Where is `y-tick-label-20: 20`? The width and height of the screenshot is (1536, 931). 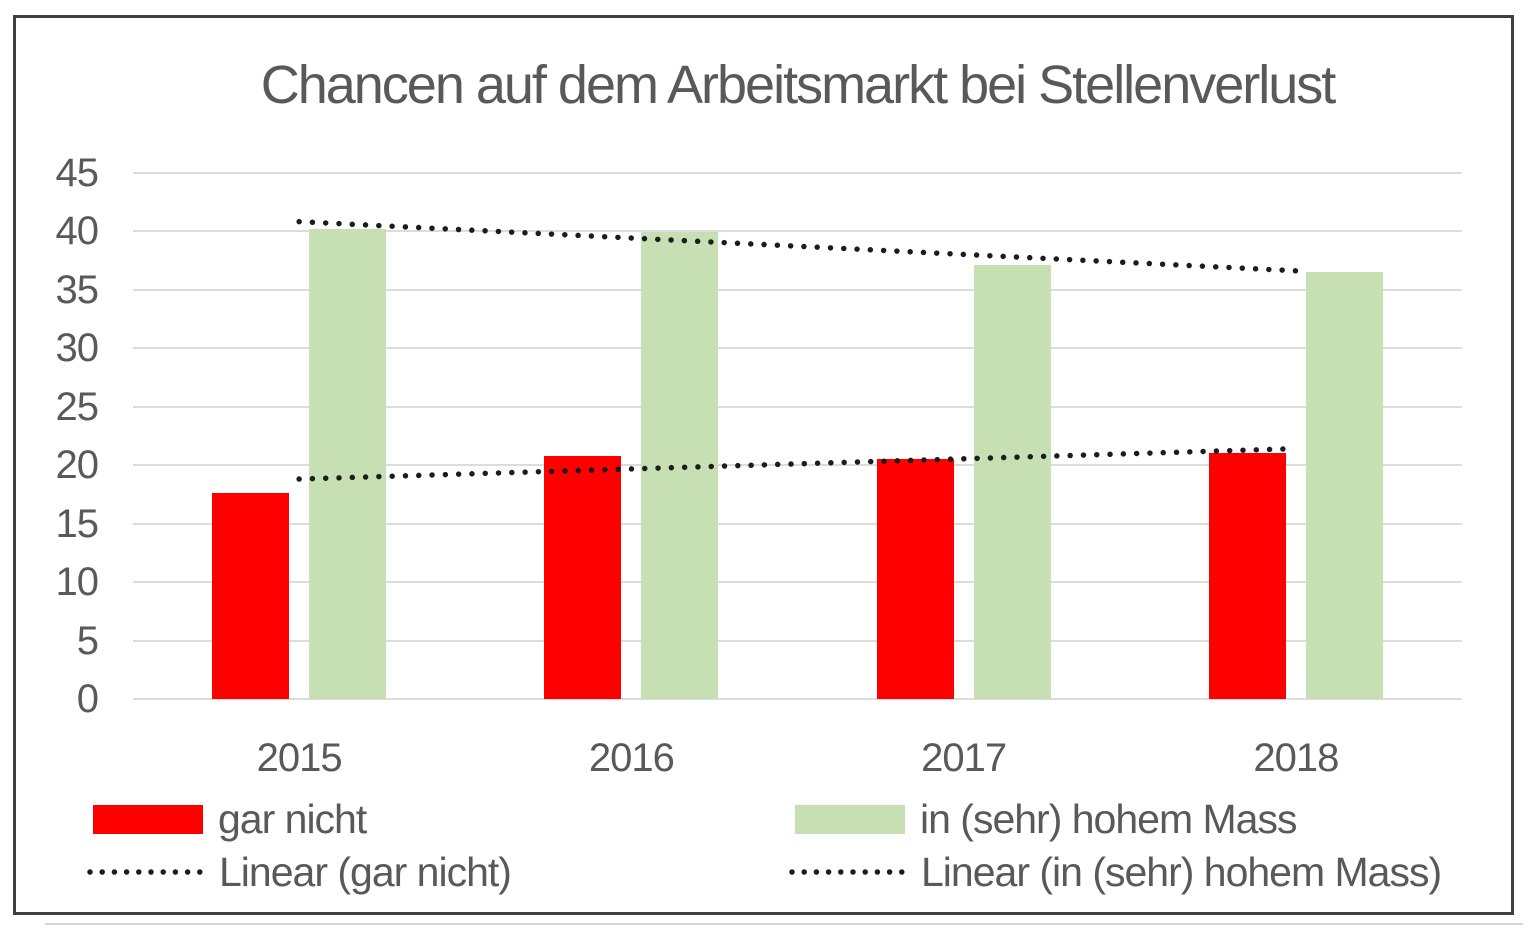 y-tick-label-20: 20 is located at coordinates (77, 465).